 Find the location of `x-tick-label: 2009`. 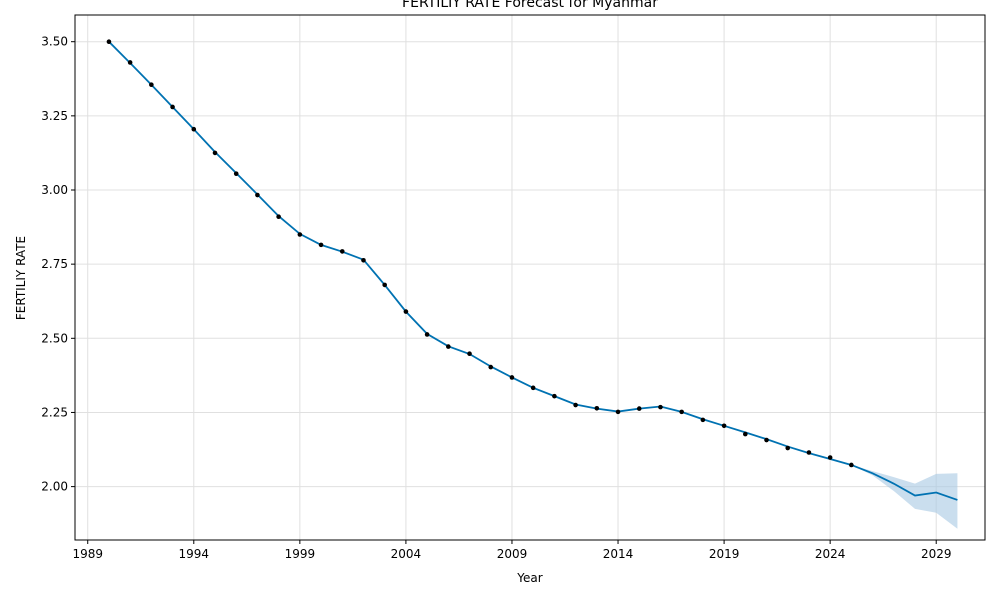

x-tick-label: 2009 is located at coordinates (512, 554).